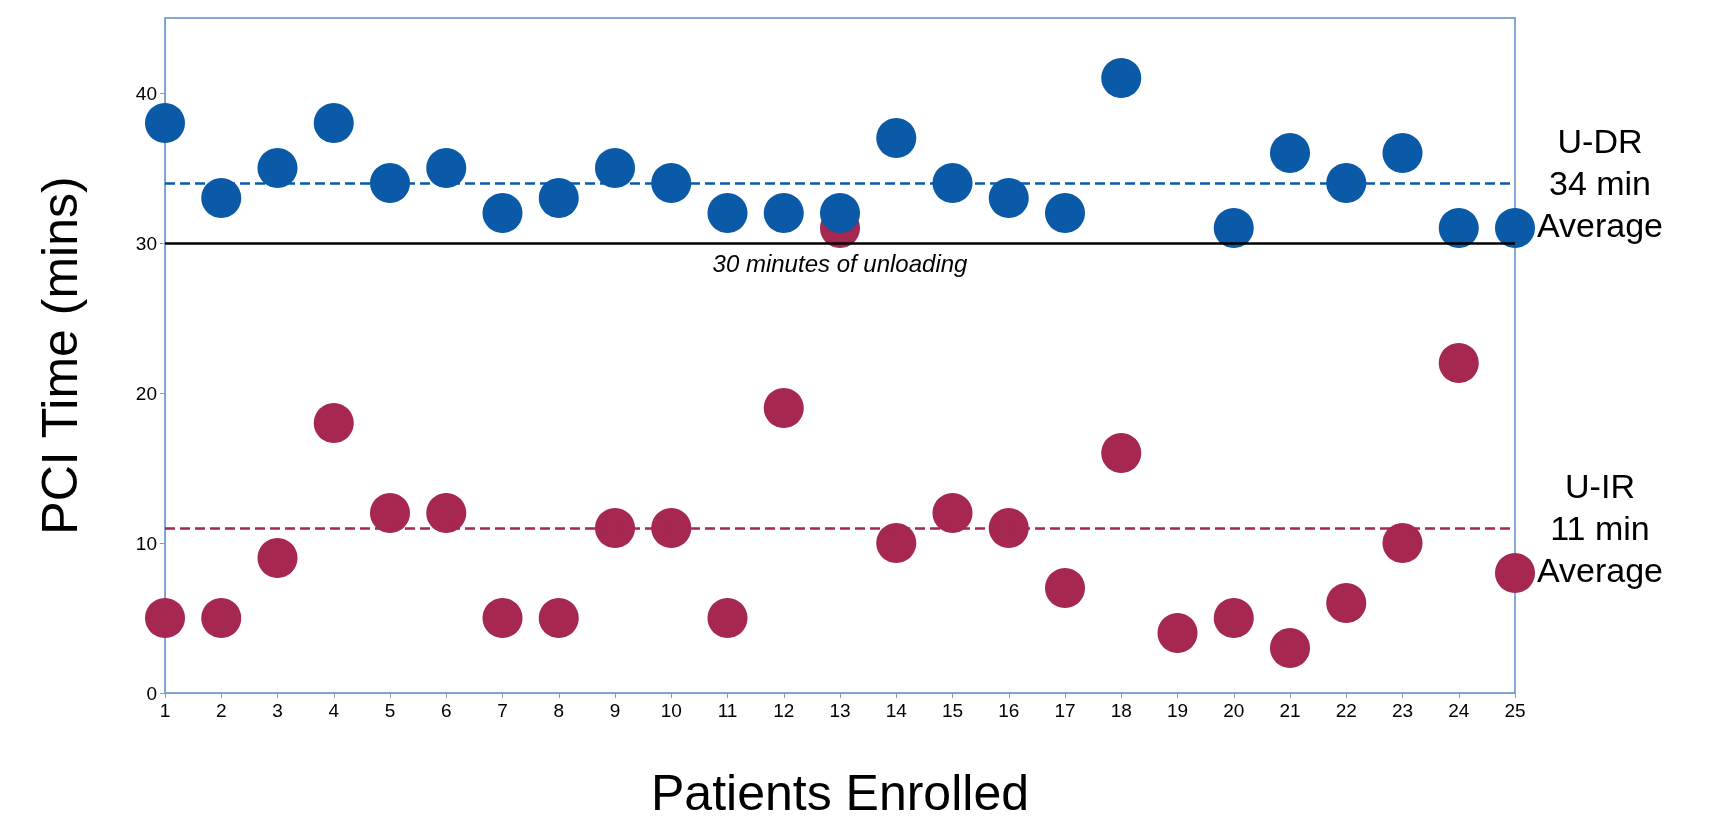  Describe the element at coordinates (840, 263) in the screenshot. I see `ref-line-label: 30 minutes of unloading` at that location.